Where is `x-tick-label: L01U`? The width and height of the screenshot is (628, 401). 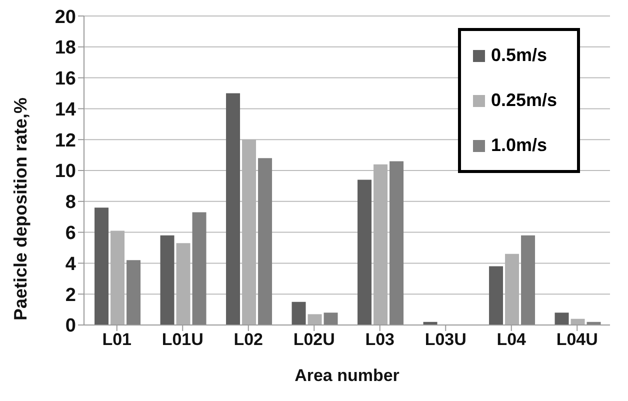
x-tick-label: L01U is located at coordinates (183, 340).